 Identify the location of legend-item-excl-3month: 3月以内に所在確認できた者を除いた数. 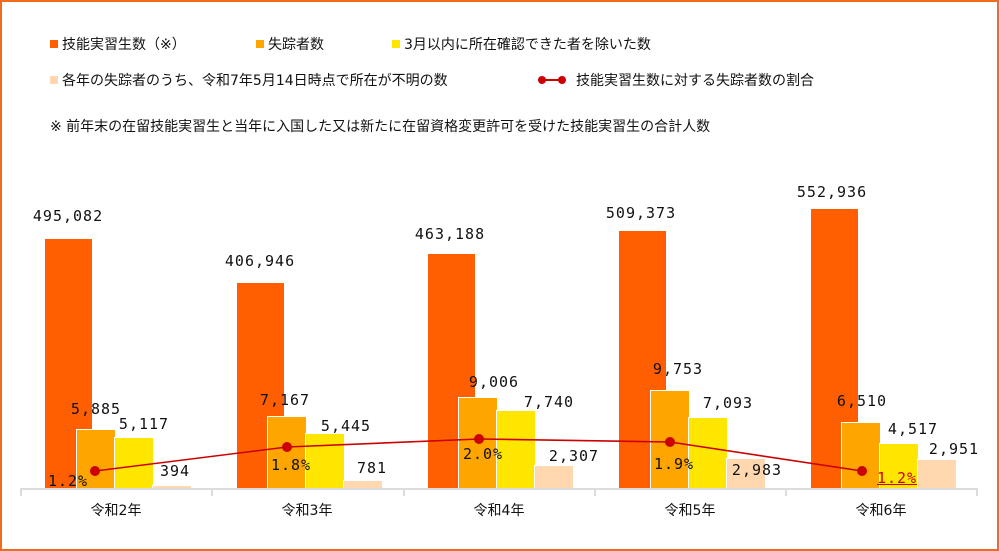
(521, 44).